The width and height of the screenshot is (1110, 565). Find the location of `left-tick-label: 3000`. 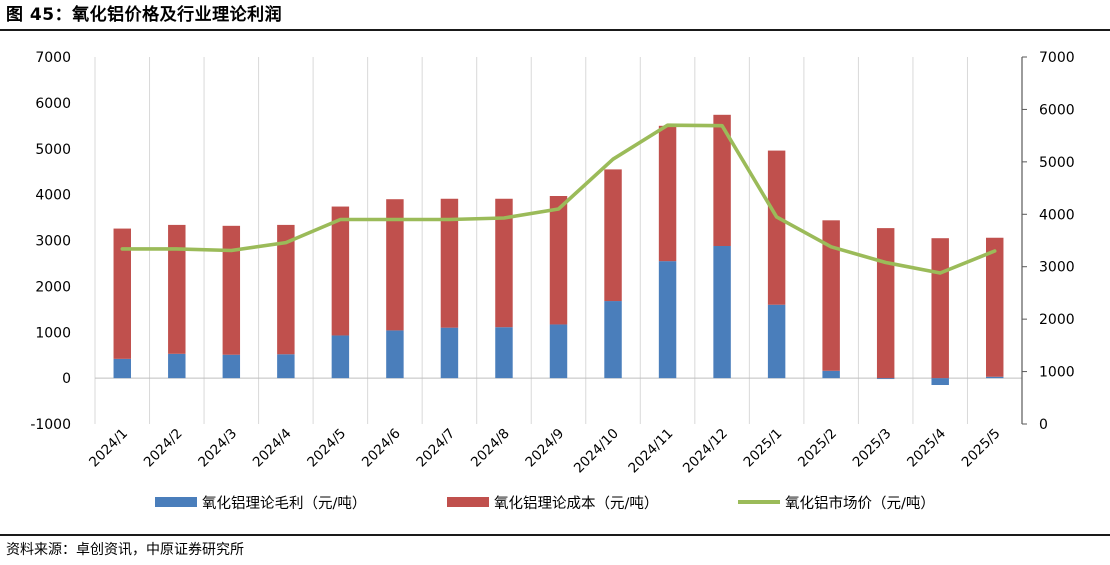

left-tick-label: 3000 is located at coordinates (53, 242).